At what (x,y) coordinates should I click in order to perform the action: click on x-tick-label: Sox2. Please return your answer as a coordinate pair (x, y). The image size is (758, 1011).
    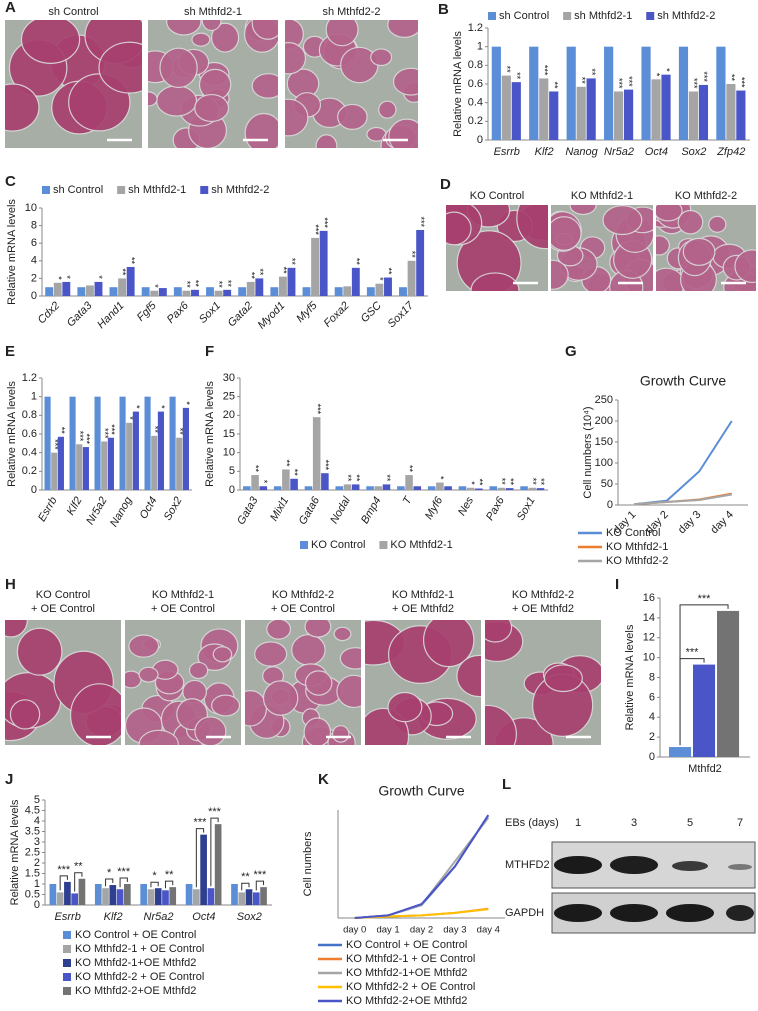
    Looking at the image, I should click on (693, 152).